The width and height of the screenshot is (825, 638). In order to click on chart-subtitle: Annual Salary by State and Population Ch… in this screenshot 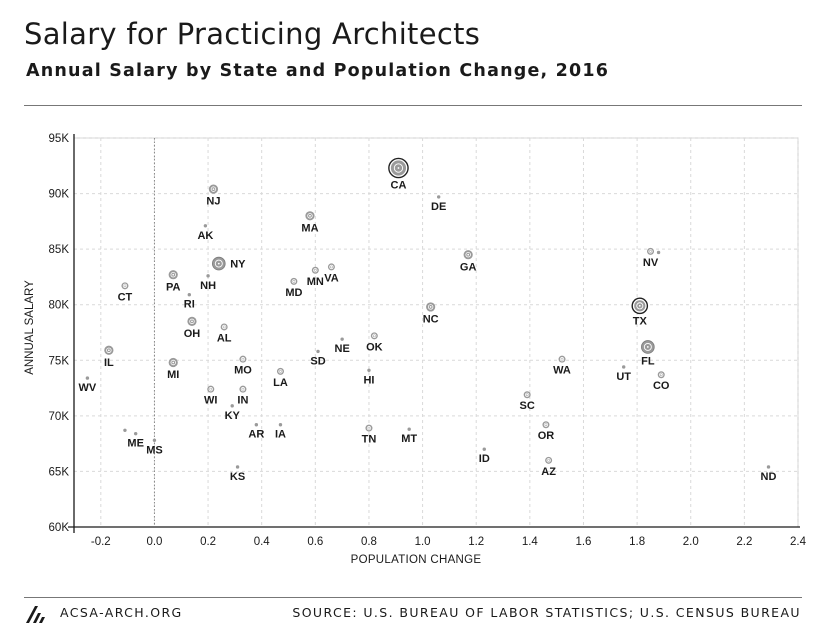, I will do `click(318, 71)`.